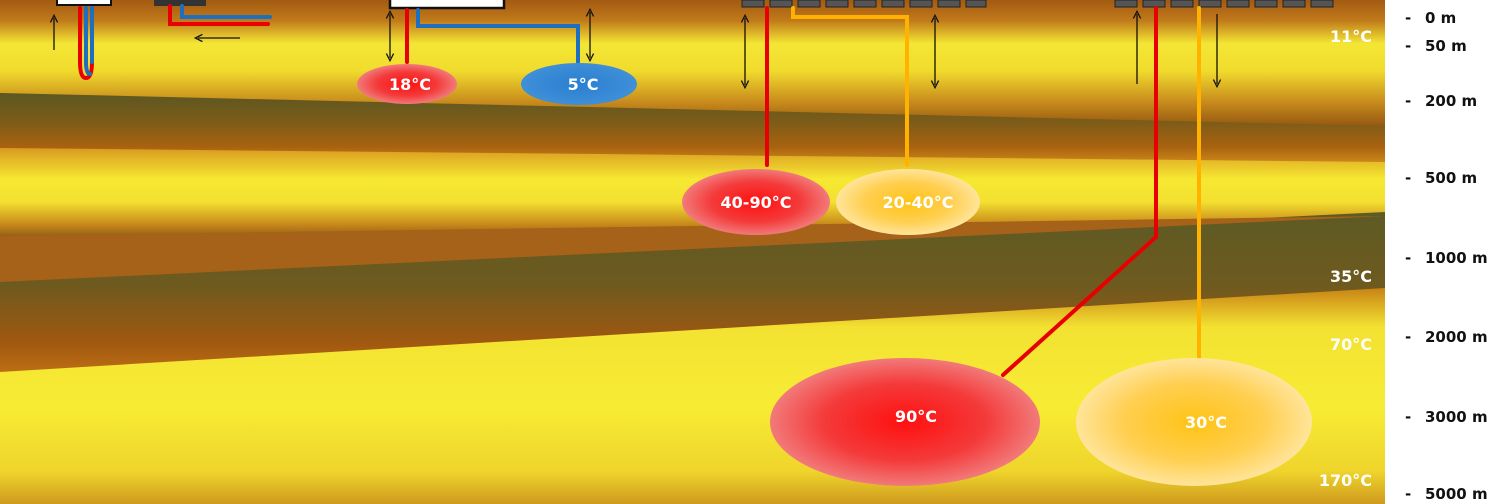  Describe the element at coordinates (226, 11) in the screenshot. I see `pipe-cold-horizontal` at that location.